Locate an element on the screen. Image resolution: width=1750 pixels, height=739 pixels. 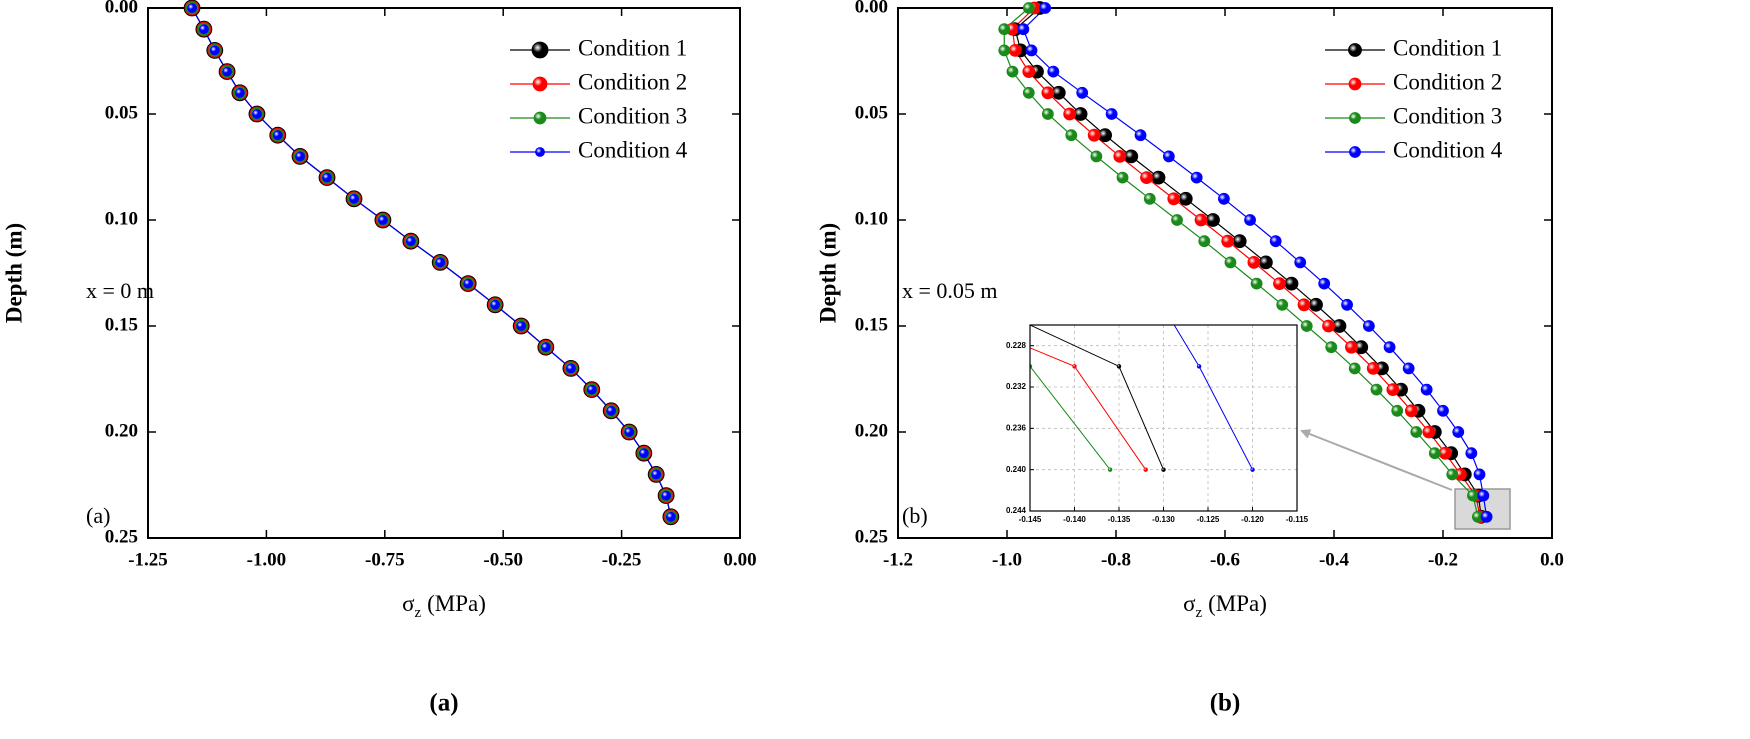
legend-label: Condition 4 is located at coordinates (1448, 149).